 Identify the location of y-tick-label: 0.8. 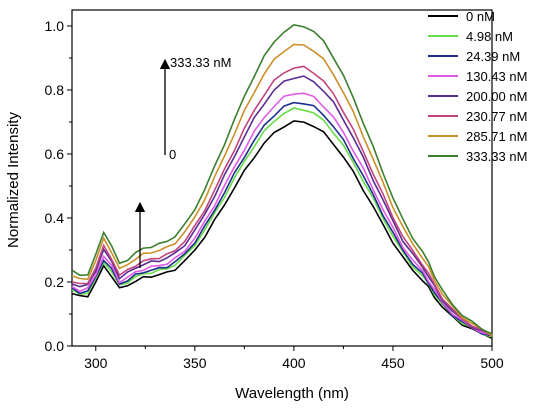
(55, 90).